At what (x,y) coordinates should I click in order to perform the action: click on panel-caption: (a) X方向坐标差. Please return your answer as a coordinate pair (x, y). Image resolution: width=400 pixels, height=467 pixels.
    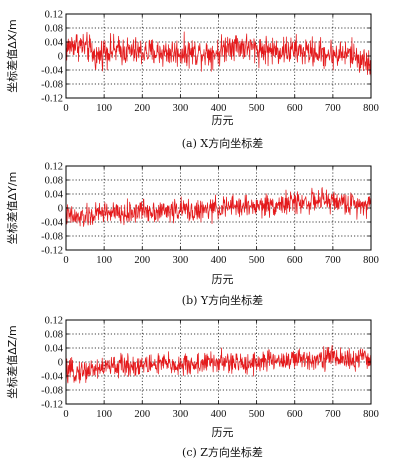
    Looking at the image, I should click on (222, 143).